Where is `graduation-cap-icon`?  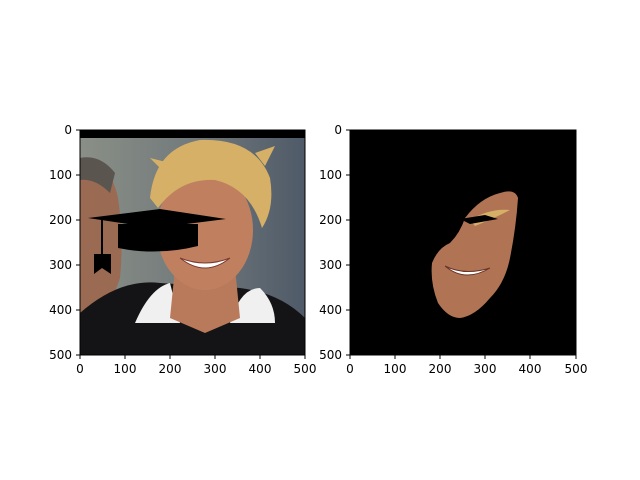
graduation-cap-icon is located at coordinates (157, 241).